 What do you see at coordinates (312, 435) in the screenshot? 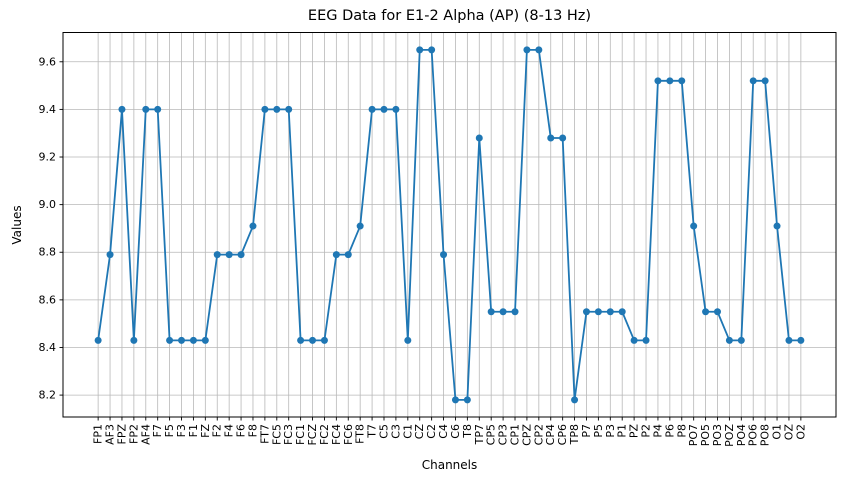
I see `x-tick-label: FCZ` at bounding box center [312, 435].